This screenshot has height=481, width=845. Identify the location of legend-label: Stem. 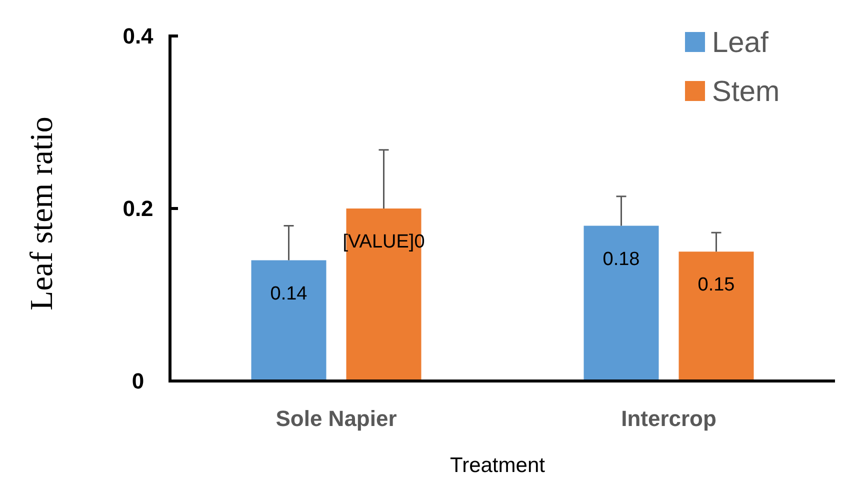
(746, 92).